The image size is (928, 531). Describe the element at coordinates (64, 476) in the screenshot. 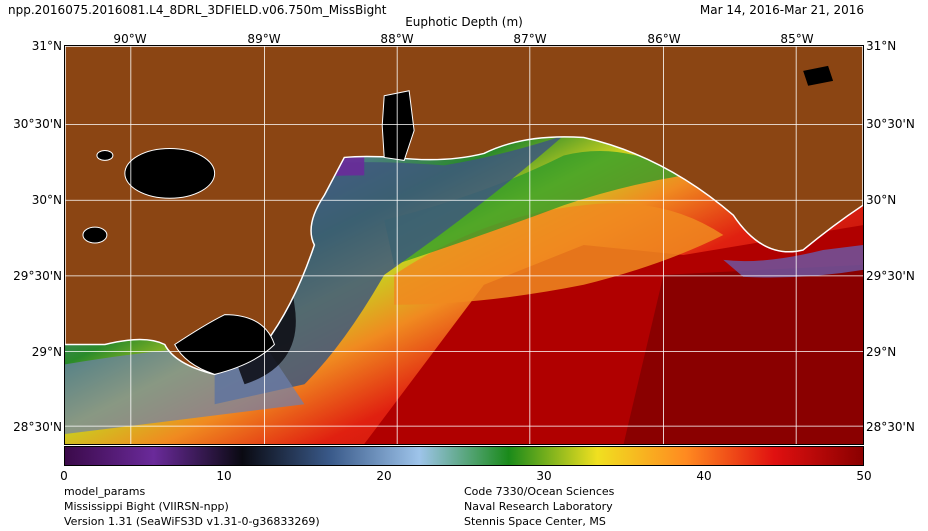

I see `colorbar-tick-0: 0` at that location.